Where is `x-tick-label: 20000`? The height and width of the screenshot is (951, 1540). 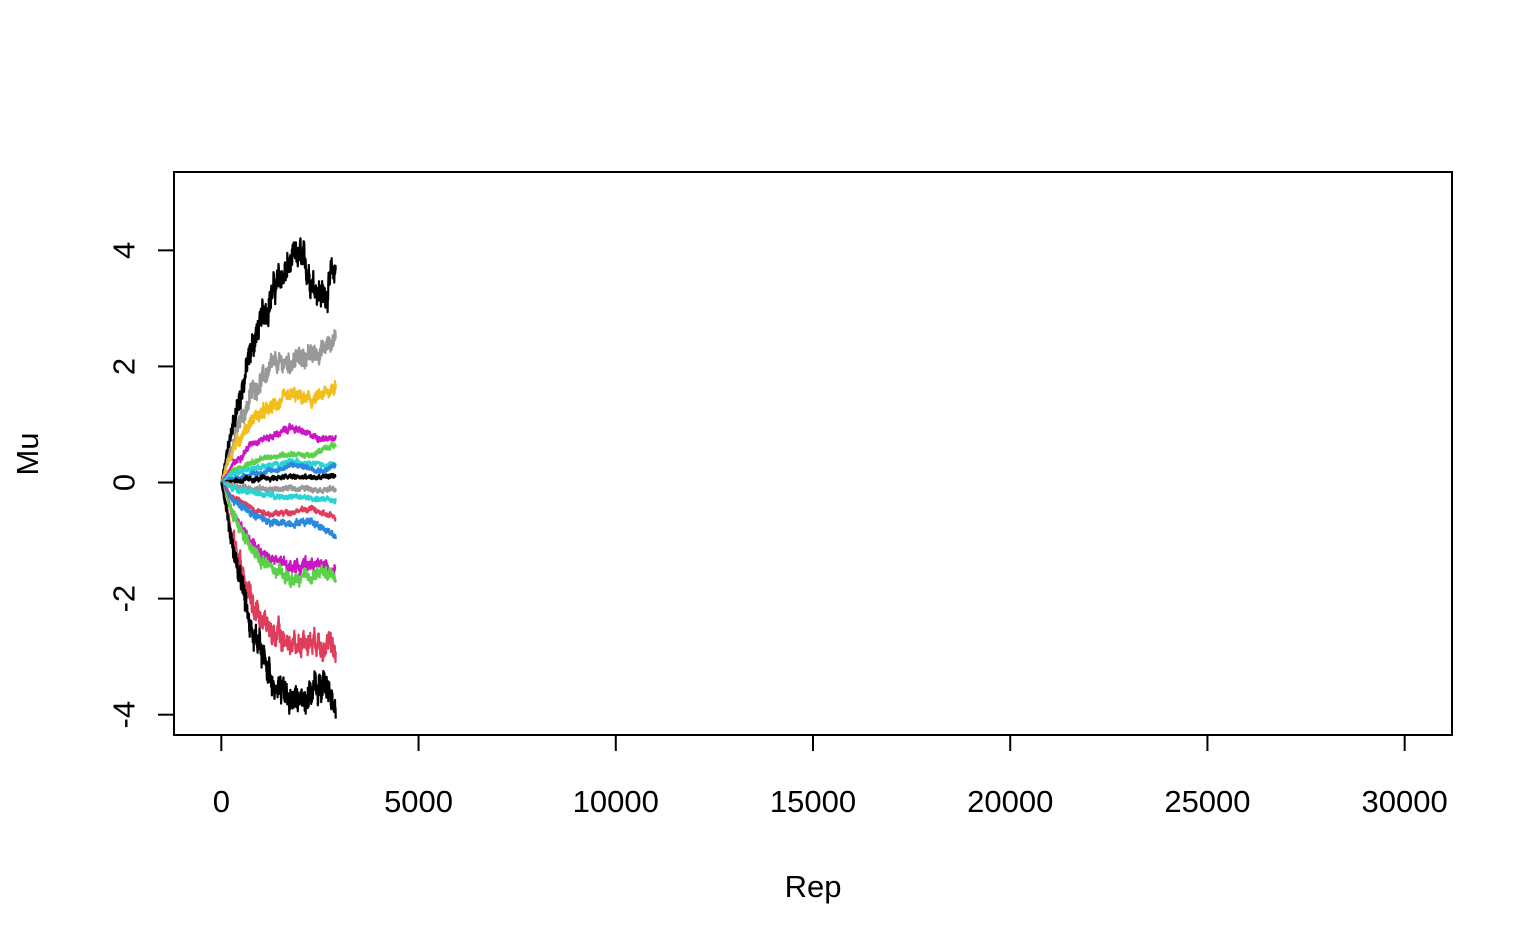 x-tick-label: 20000 is located at coordinates (1010, 801).